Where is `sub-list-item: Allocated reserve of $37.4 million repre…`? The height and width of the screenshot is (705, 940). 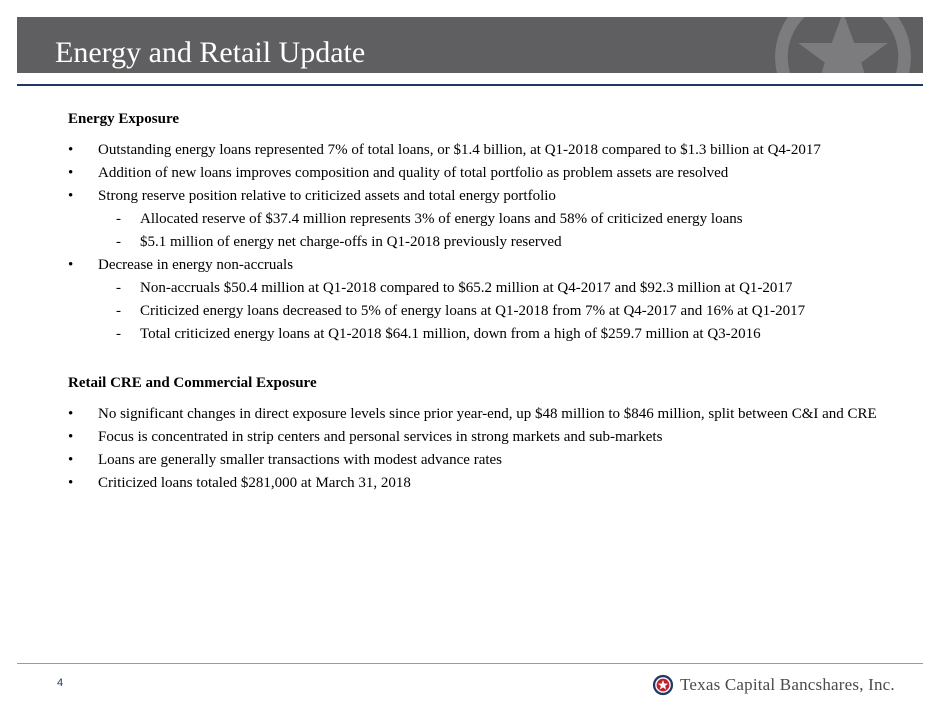
sub-list-item: Allocated reserve of $37.4 million repre… is located at coordinates (483, 219).